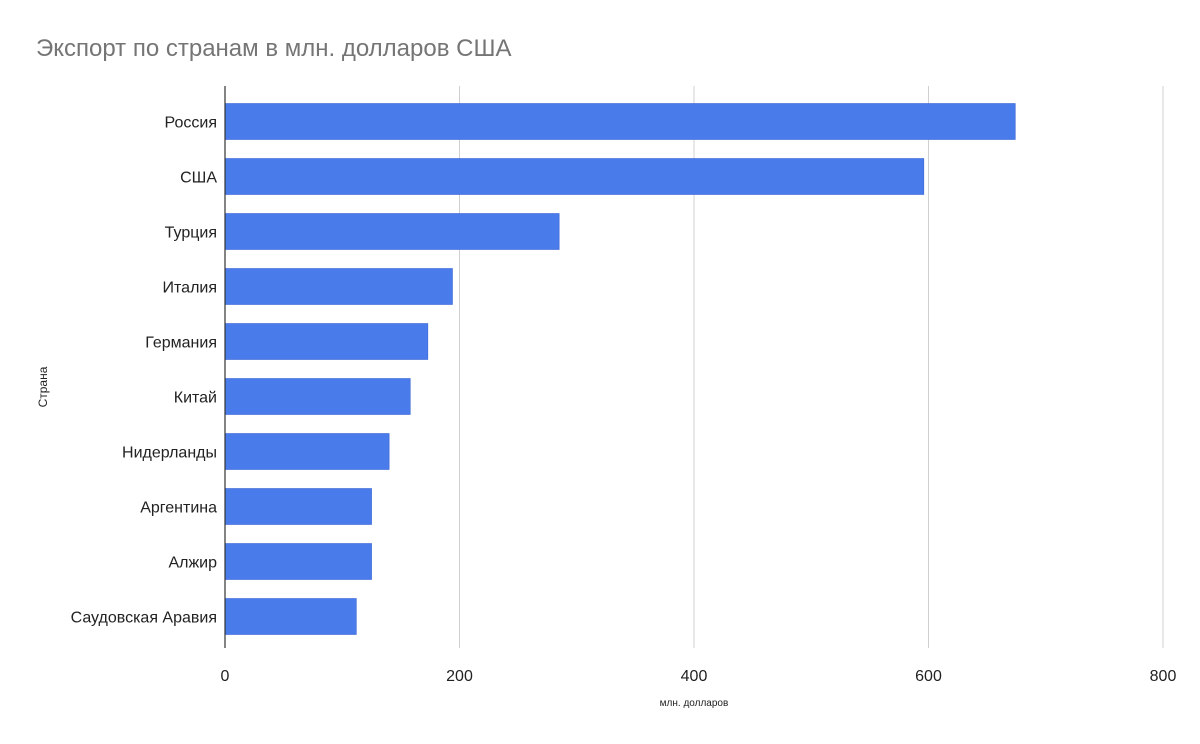 The image size is (1200, 744). Describe the element at coordinates (169, 453) in the screenshot. I see `category-label: Нидерланды` at that location.